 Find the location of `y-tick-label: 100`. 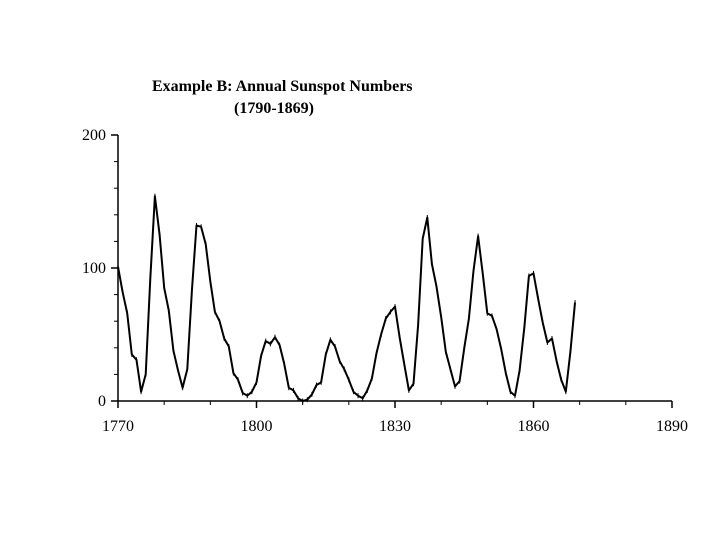

y-tick-label: 100 is located at coordinates (94, 268).